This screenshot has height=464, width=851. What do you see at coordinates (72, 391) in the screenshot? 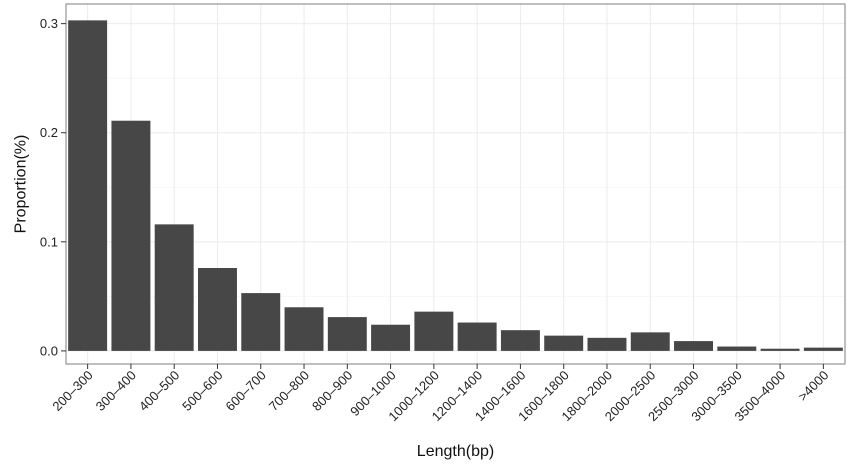
I see `x-tick-label: 200–300` at bounding box center [72, 391].